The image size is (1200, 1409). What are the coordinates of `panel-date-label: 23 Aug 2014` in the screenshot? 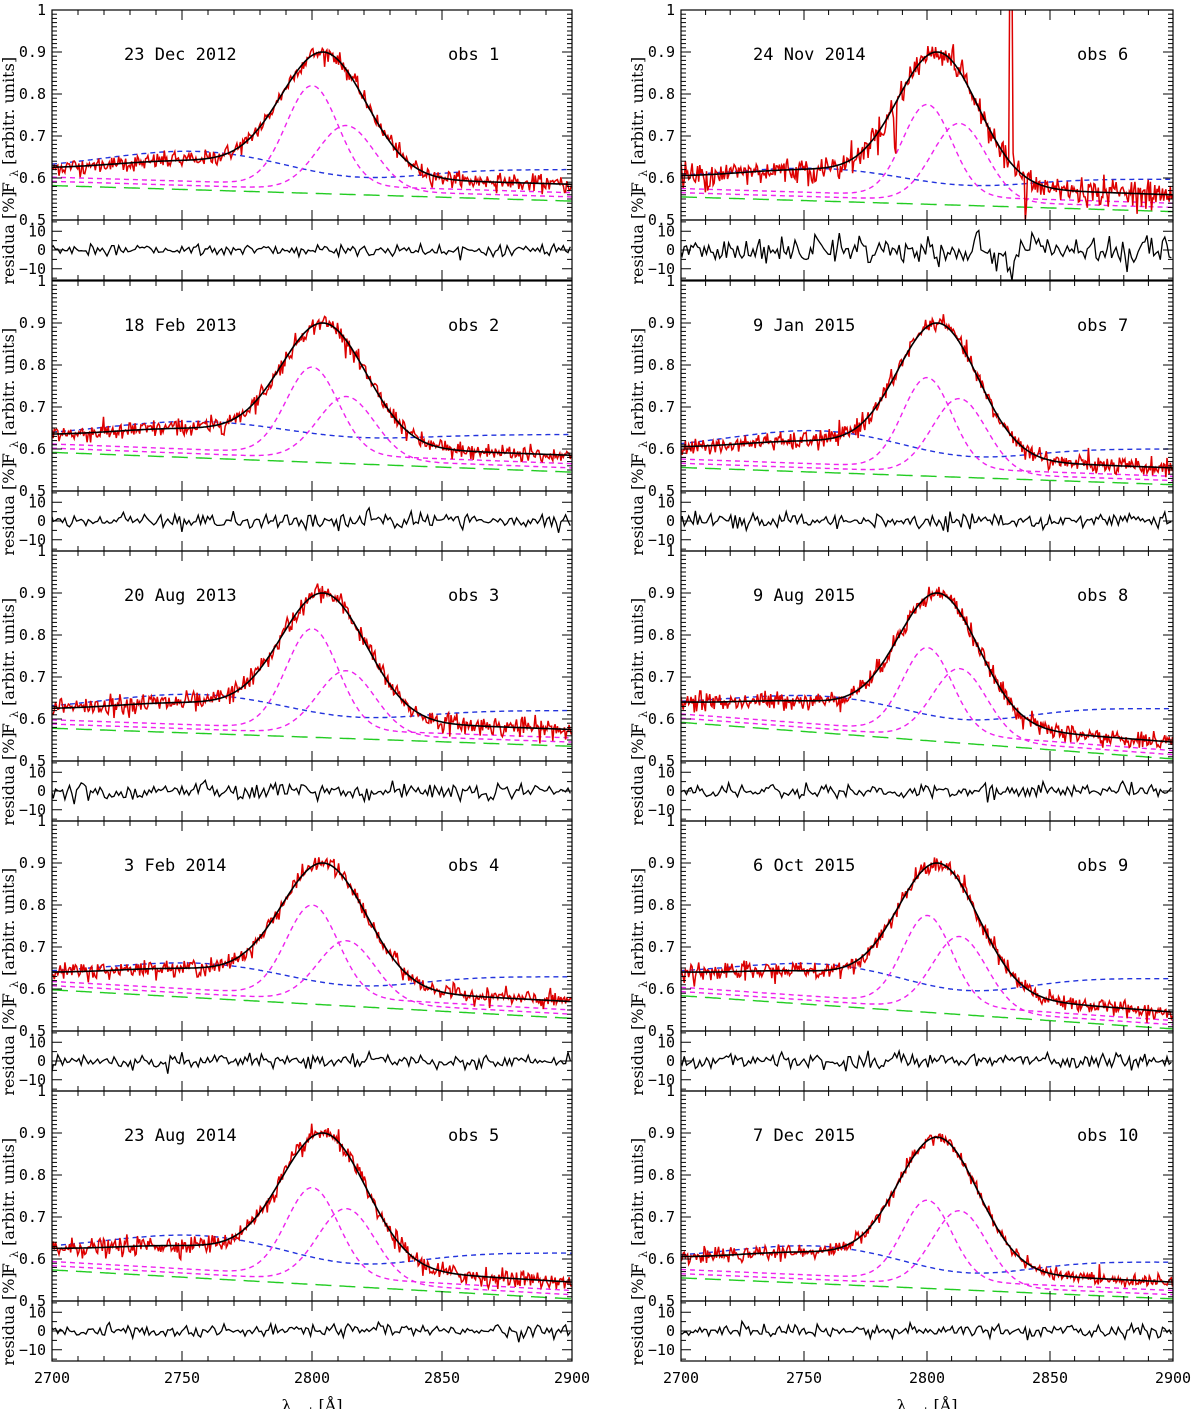 It's located at (180, 1136).